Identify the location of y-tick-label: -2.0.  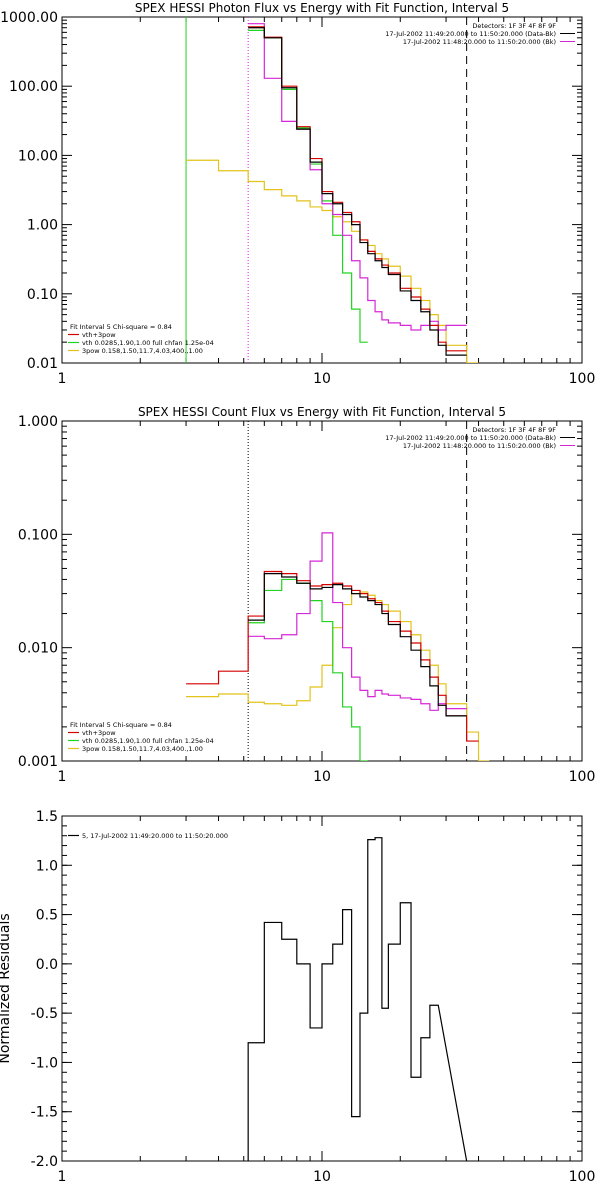
(44, 1162).